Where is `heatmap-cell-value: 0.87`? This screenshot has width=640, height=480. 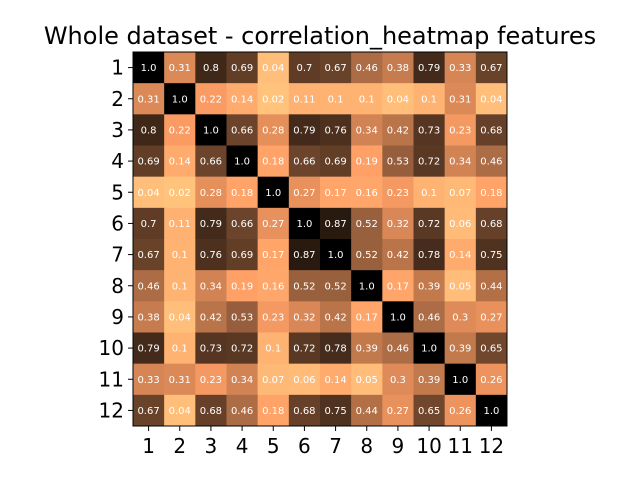
heatmap-cell-value: 0.87 is located at coordinates (335, 224).